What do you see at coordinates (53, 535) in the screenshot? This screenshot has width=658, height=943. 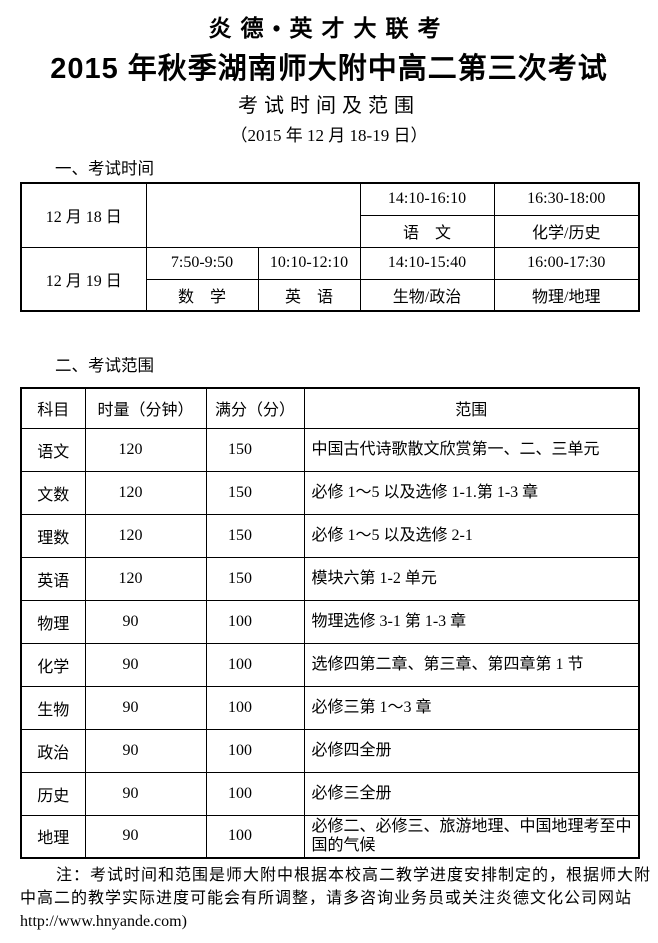 I see `cell-subject: 理数` at bounding box center [53, 535].